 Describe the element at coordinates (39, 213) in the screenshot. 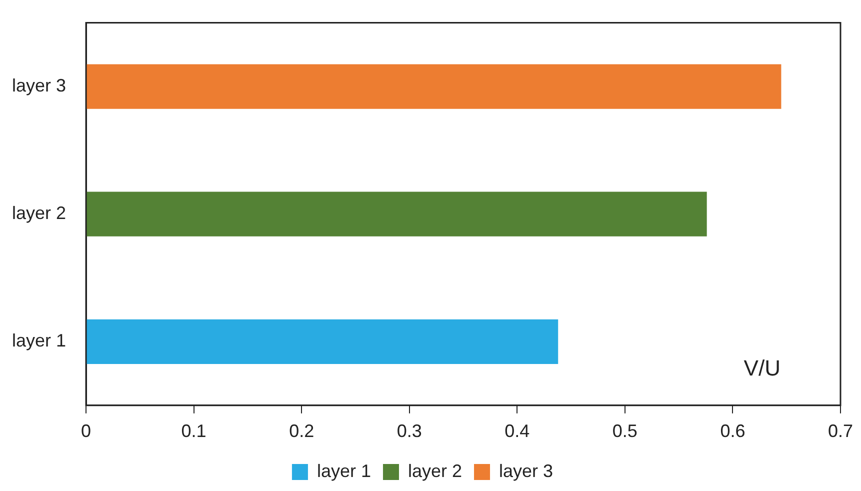

I see `y-tick-label: layer 2` at that location.